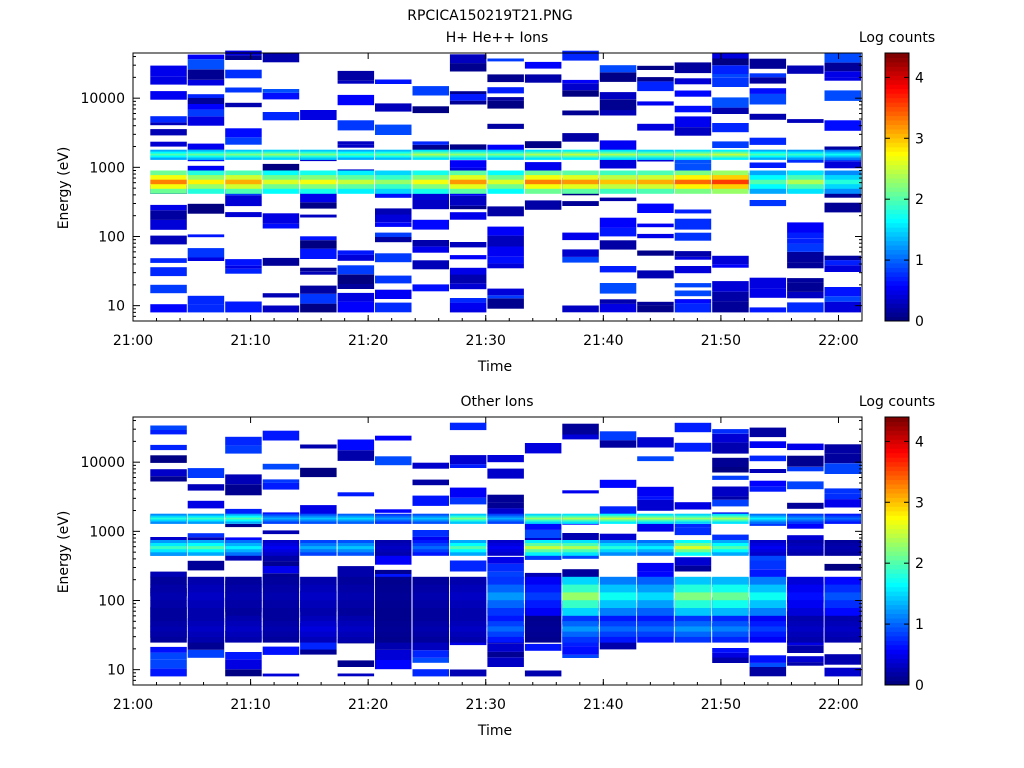  What do you see at coordinates (496, 402) in the screenshot?
I see `panel-2-title: Other Ions` at bounding box center [496, 402].